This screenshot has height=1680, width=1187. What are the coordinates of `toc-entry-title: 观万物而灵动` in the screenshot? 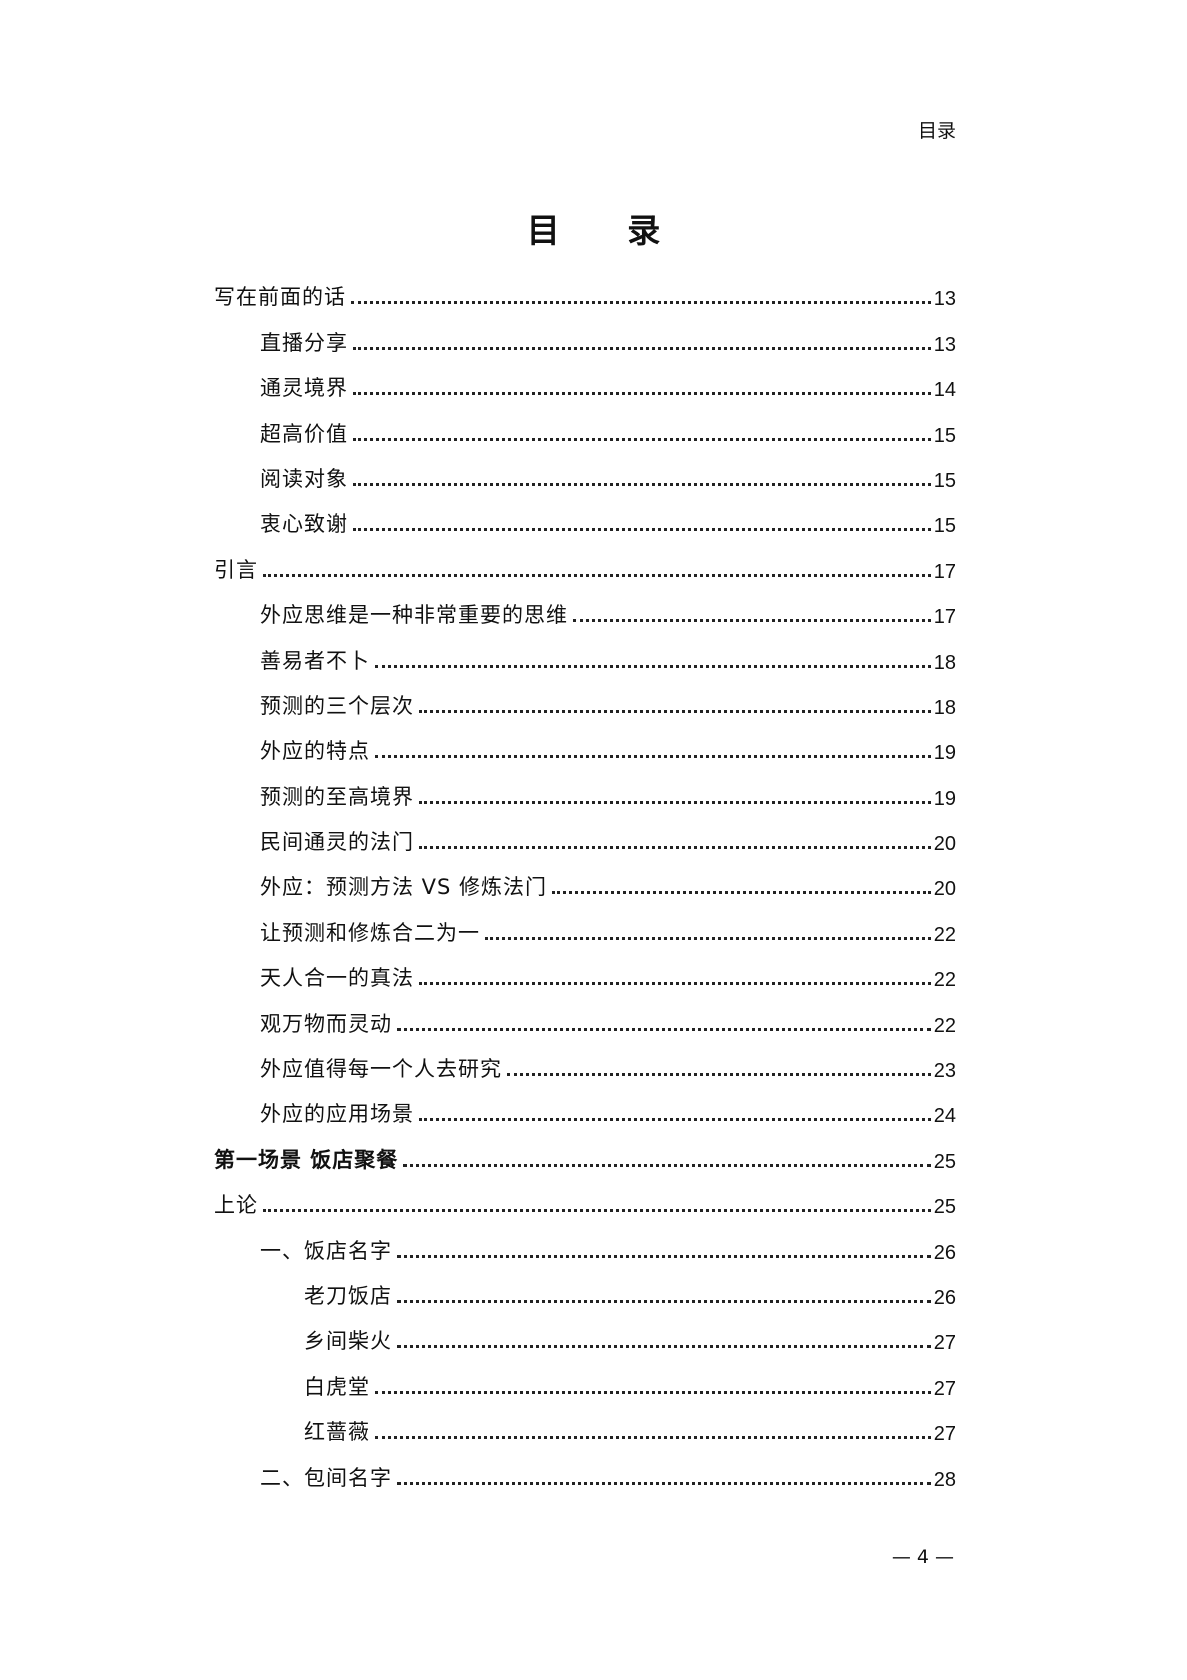 It's located at (326, 1023).